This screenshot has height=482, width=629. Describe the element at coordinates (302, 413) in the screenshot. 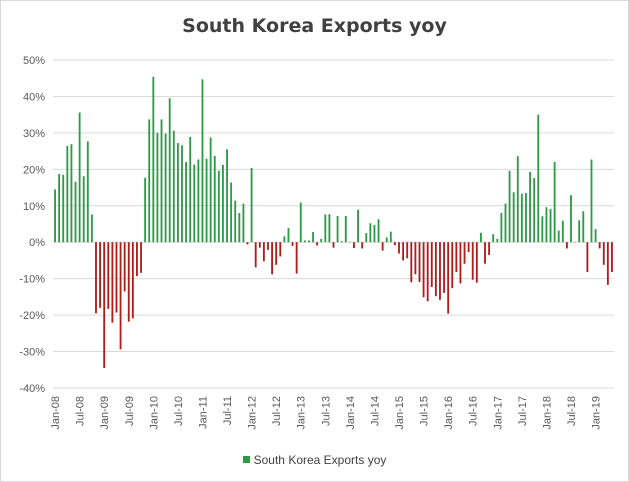

I see `x-tick-label: Jan-13` at that location.